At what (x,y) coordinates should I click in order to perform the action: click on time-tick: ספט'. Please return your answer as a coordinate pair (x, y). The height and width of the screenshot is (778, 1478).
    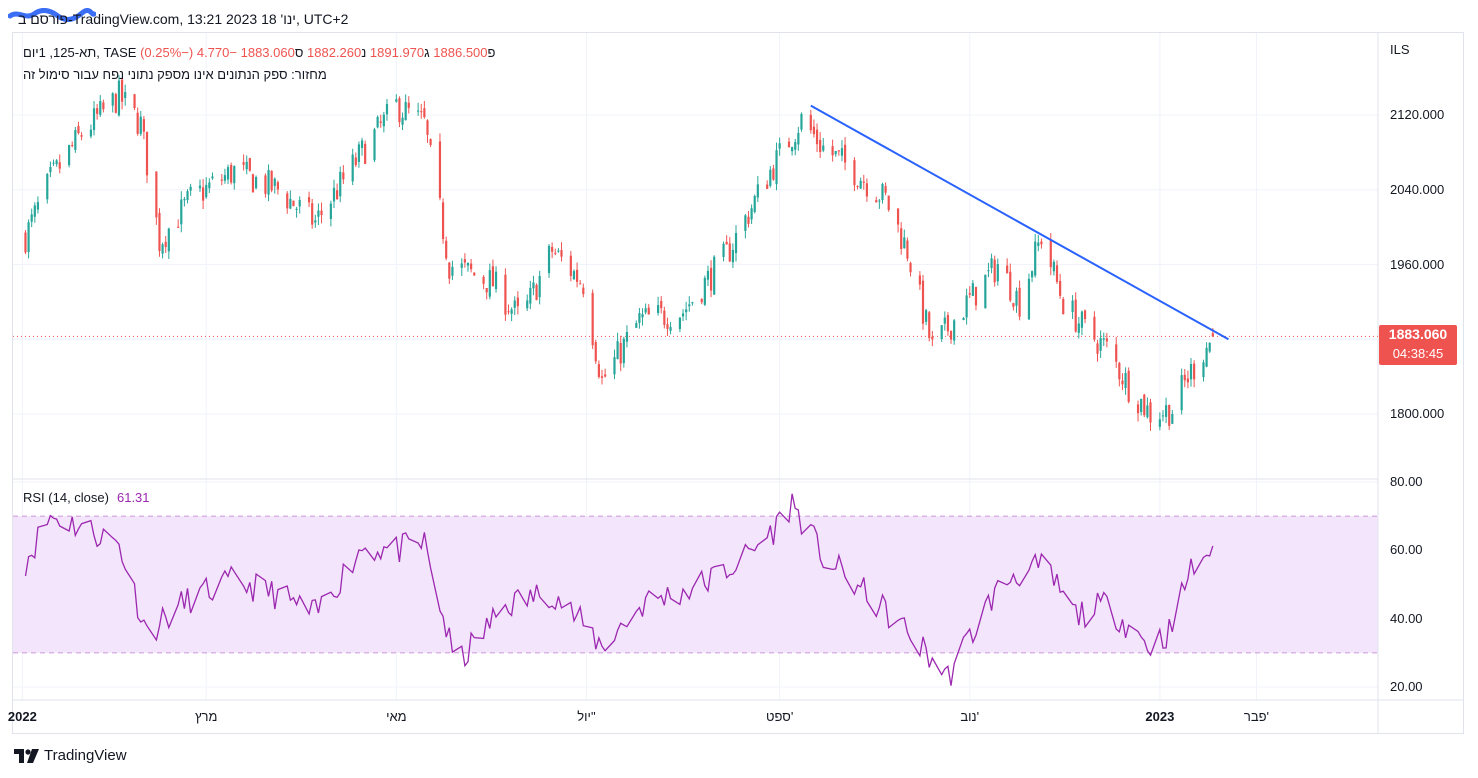
    Looking at the image, I should click on (779, 716).